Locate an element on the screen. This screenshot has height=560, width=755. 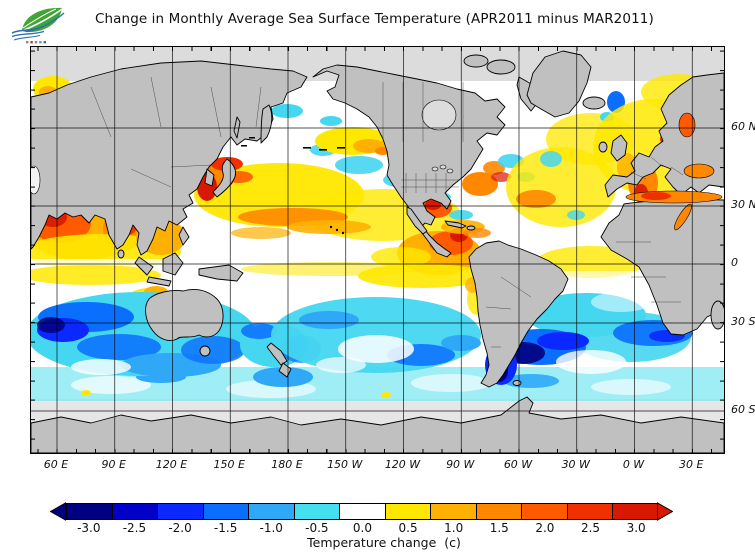
lon-label-60e: 60 E is located at coordinates (56, 464).